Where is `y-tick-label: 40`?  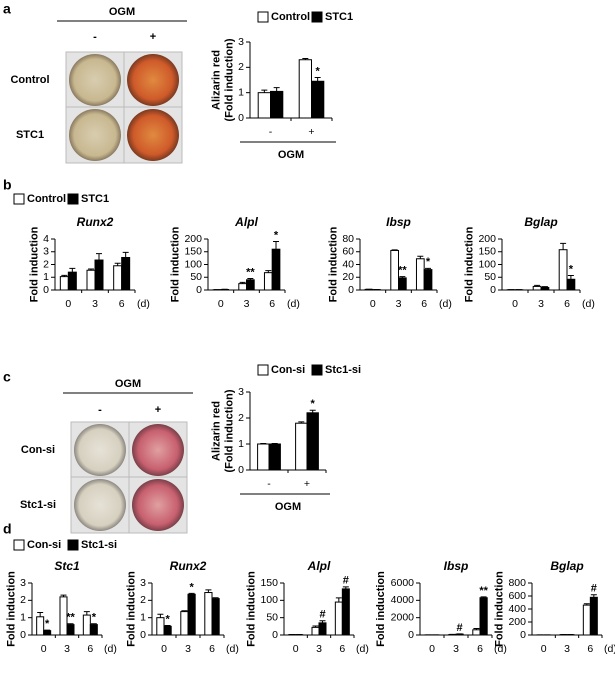
y-tick-label: 40 is located at coordinates (348, 264).